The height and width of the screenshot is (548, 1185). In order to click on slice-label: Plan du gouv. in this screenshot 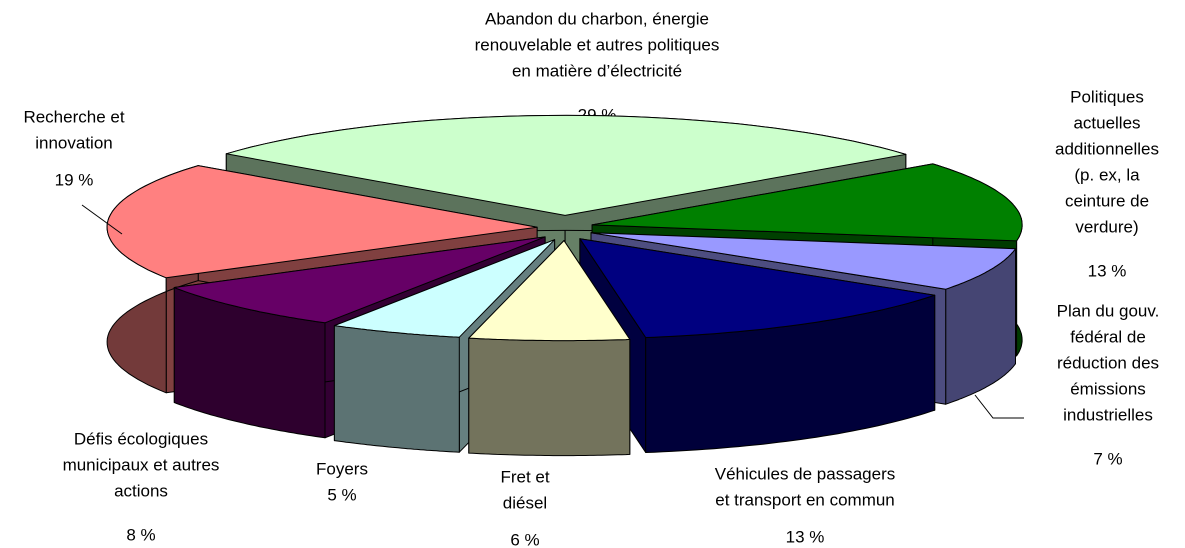, I will do `click(1108, 310)`.